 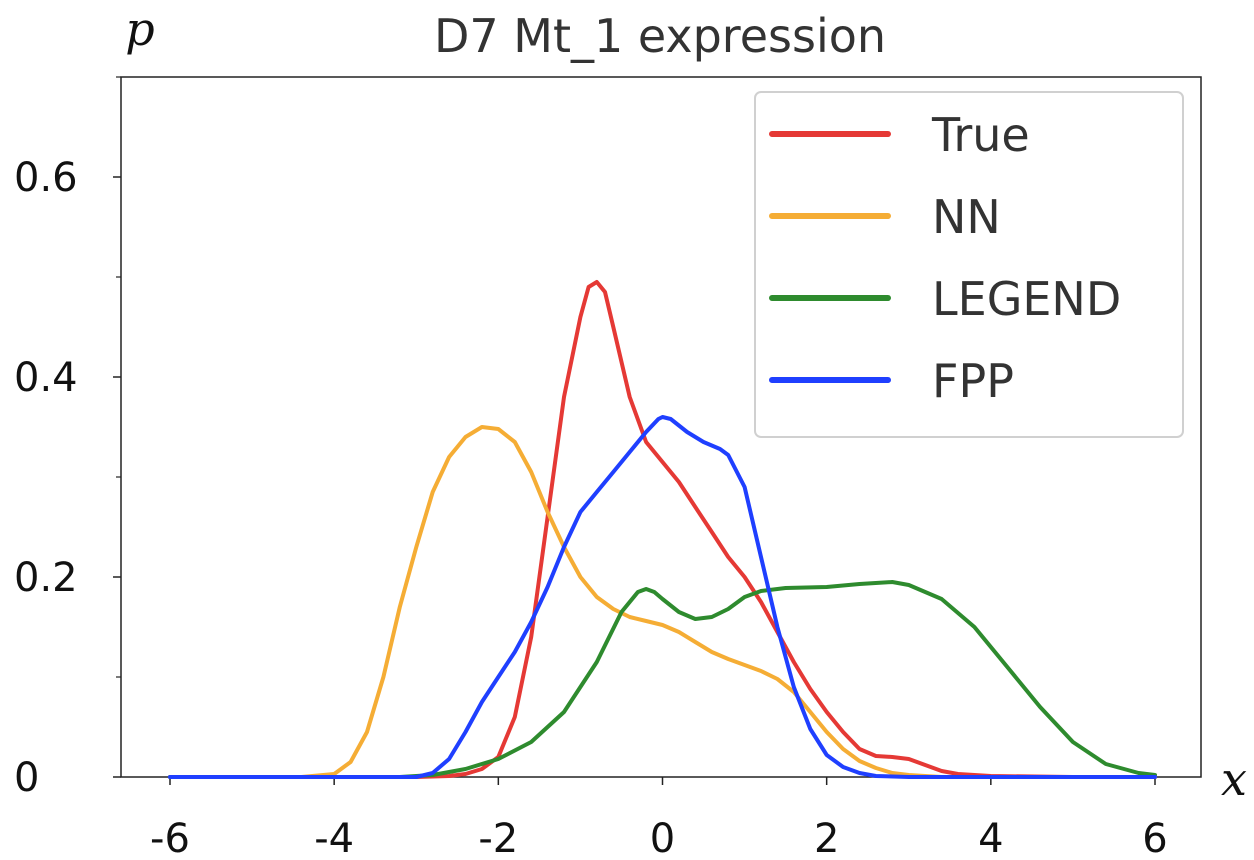 What do you see at coordinates (26, 778) in the screenshot?
I see `y-tick-label: 0` at bounding box center [26, 778].